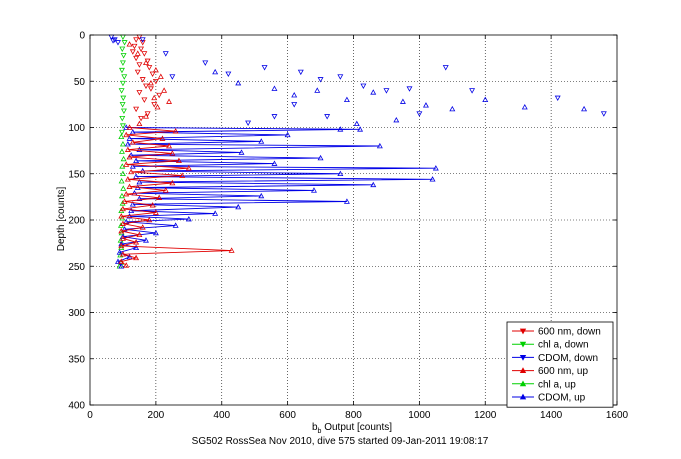 The height and width of the screenshot is (459, 681). What do you see at coordinates (315, 427) in the screenshot?
I see `x-axis-title-main: b` at bounding box center [315, 427].